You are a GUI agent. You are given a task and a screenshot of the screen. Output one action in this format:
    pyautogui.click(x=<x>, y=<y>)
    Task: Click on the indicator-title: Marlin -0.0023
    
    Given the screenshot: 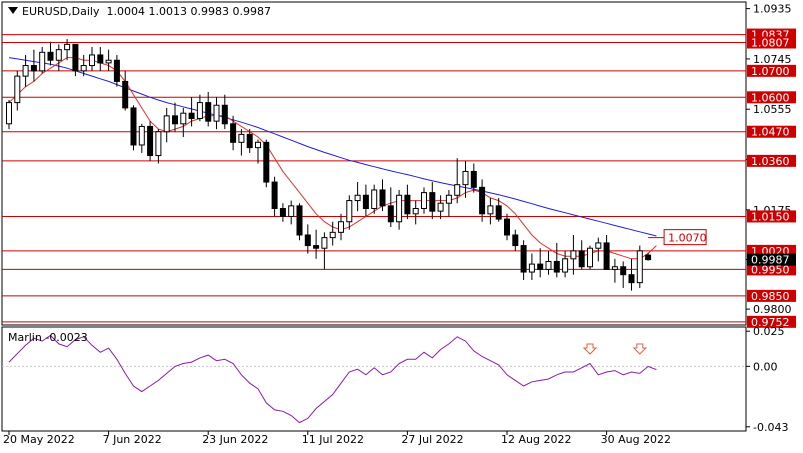 What is the action you would take?
    pyautogui.click(x=48, y=337)
    